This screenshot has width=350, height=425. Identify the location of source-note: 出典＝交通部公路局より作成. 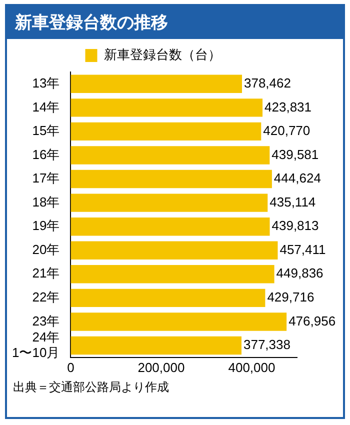
(91, 387).